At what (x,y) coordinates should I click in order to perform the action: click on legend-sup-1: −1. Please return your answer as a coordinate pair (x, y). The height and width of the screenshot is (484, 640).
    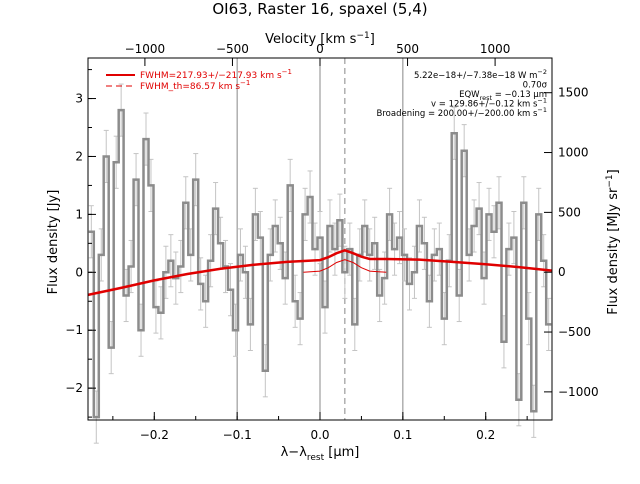
    Looking at the image, I should click on (245, 83).